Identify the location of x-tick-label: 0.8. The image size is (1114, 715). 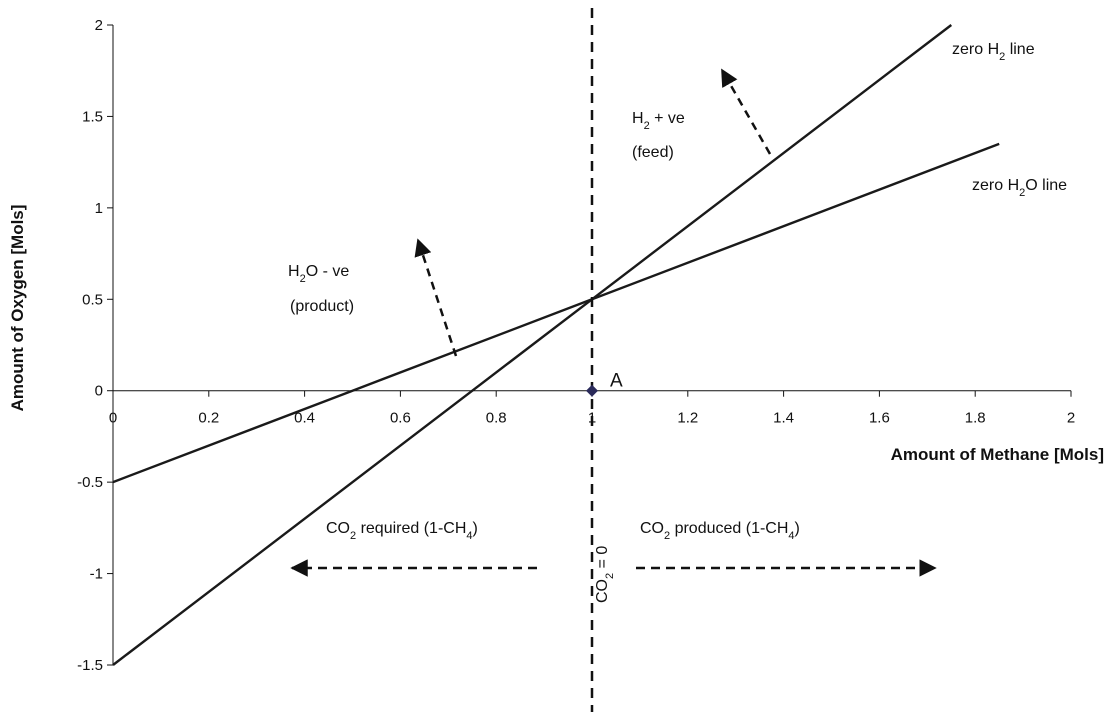
(496, 418).